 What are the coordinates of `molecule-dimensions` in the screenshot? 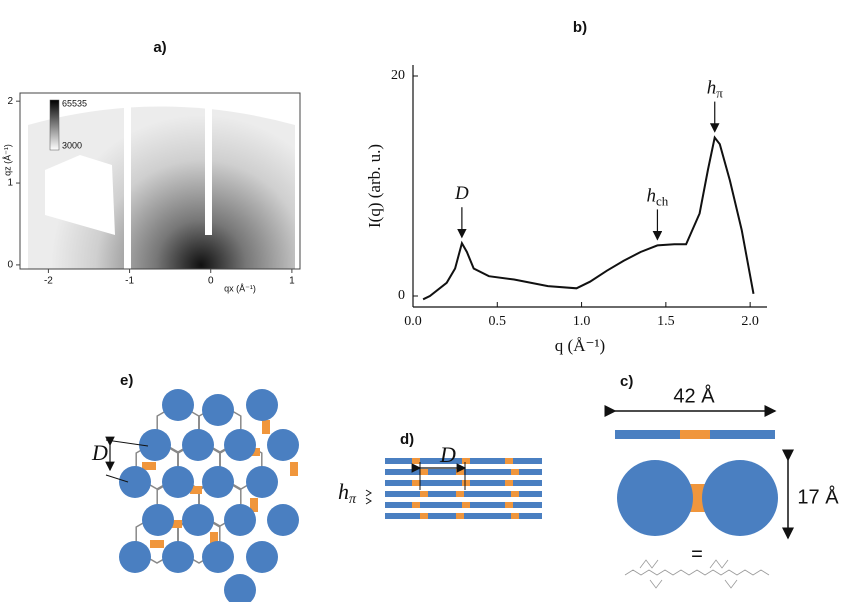 It's located at (699, 497).